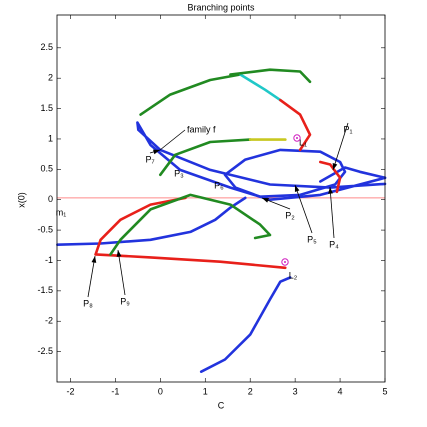  I want to click on leader-line, so click(172, 140).